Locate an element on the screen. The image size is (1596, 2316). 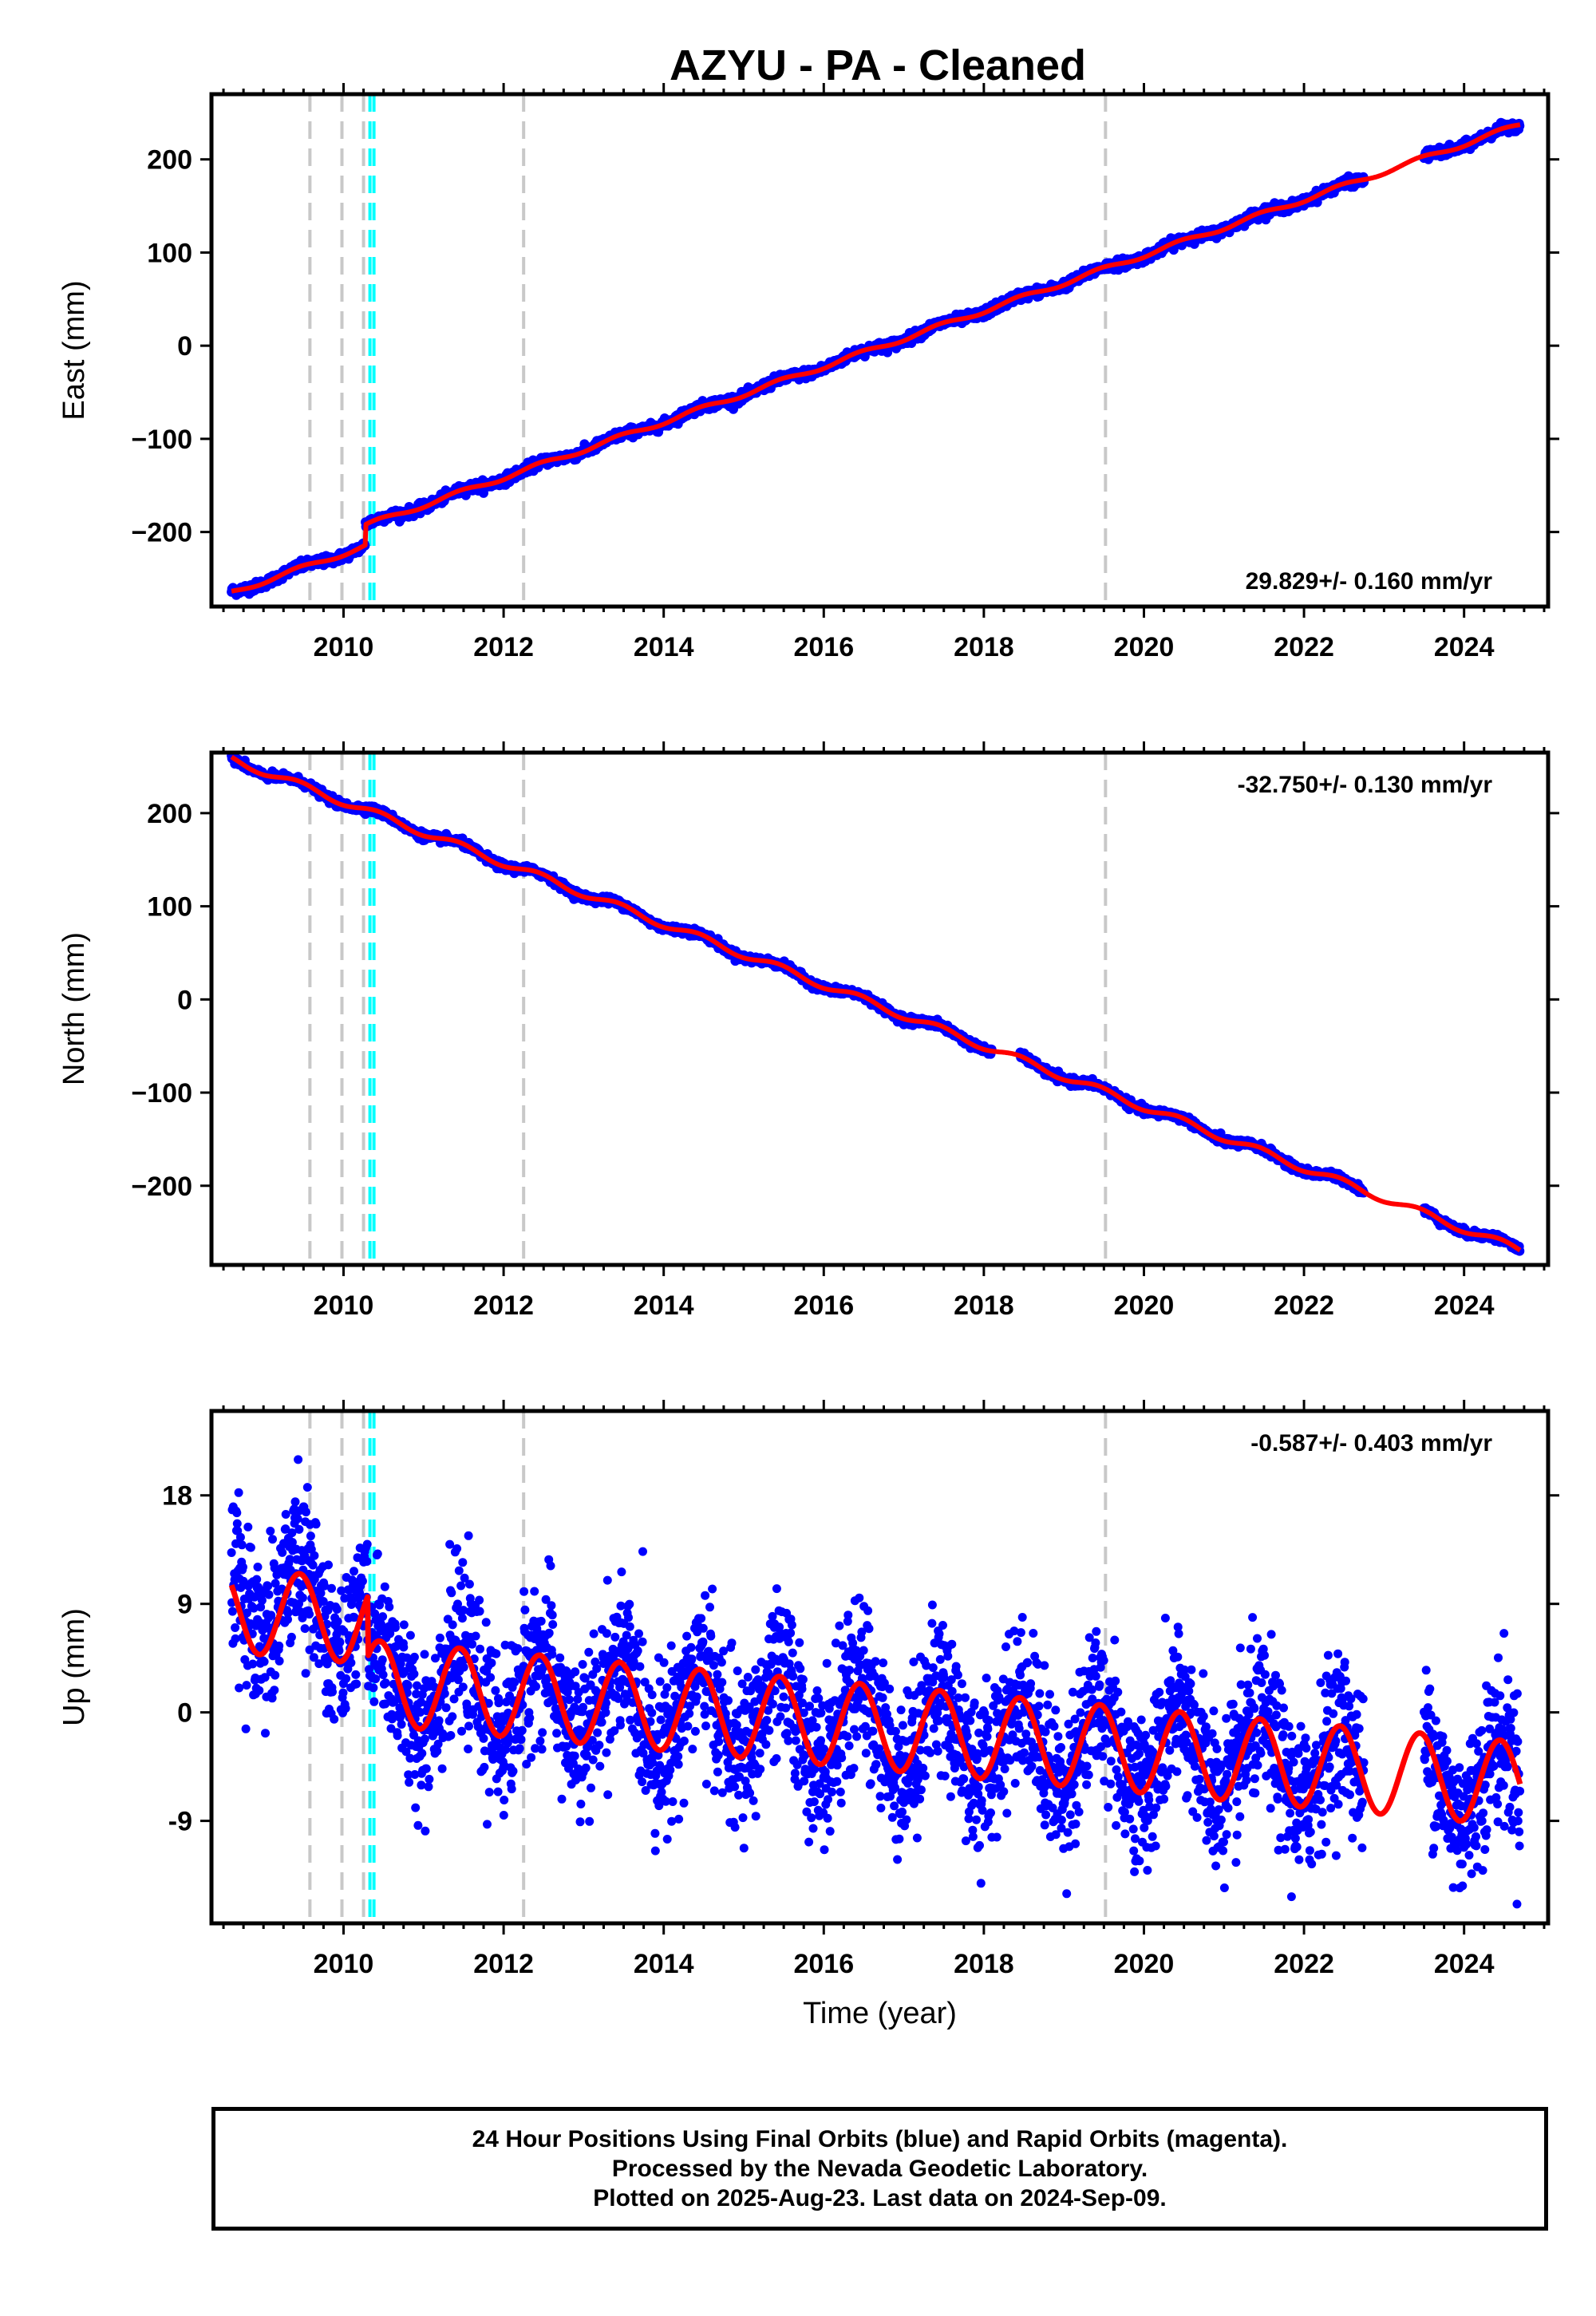
east-x-tick-label: 2014 is located at coordinates (664, 647).